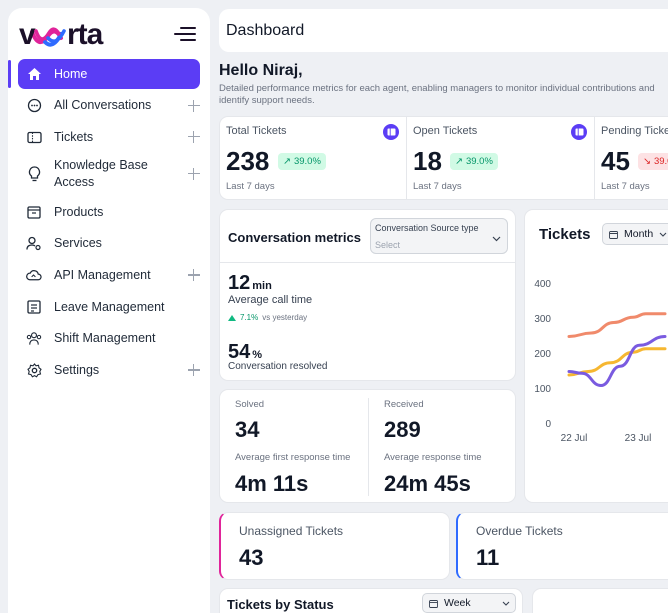 The height and width of the screenshot is (613, 668). Describe the element at coordinates (251, 557) in the screenshot. I see `unassigned-value: 43` at that location.